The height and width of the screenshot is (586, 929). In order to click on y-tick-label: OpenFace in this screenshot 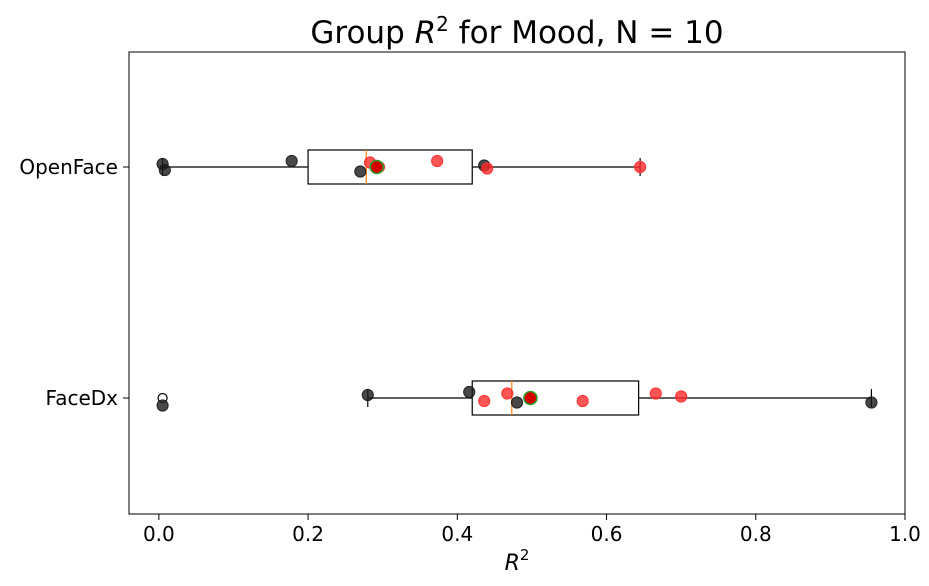, I will do `click(68, 167)`.